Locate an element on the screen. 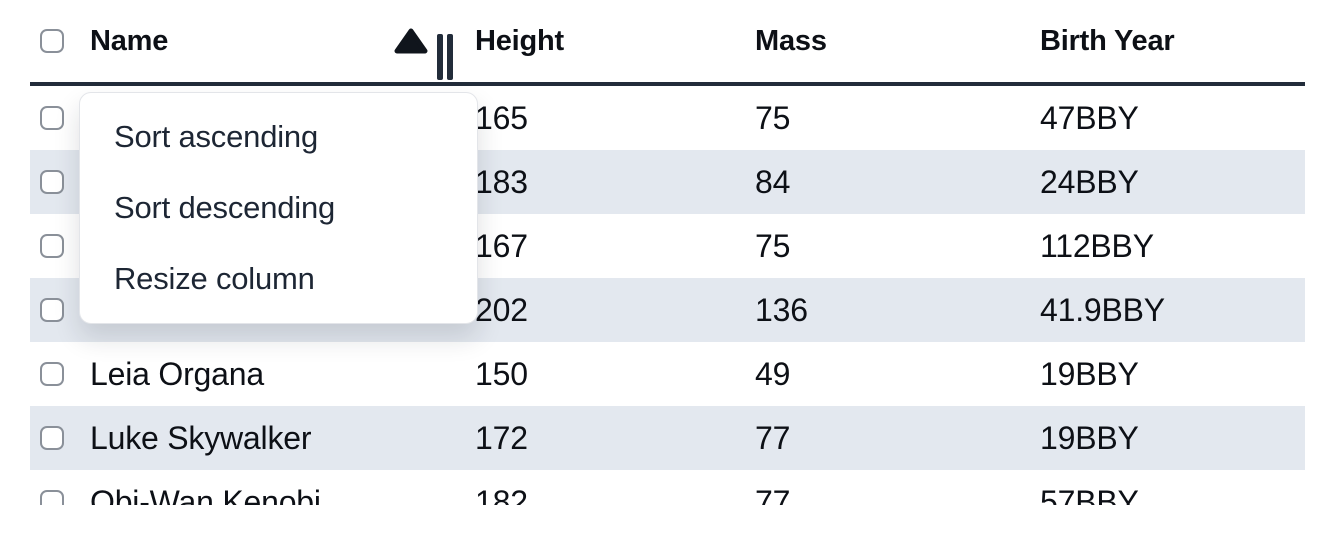 The image size is (1330, 536). cell-birth-year: 57BBY is located at coordinates (1089, 494).